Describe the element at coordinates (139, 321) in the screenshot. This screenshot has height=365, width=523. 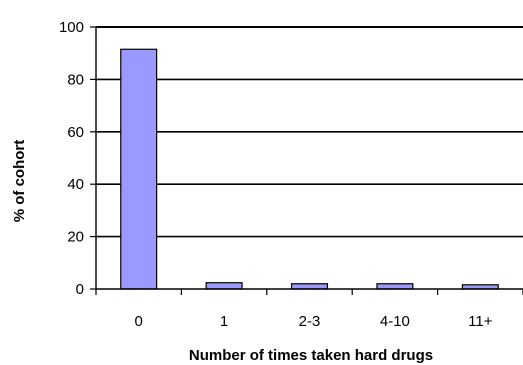
I see `x-tick-label: 0` at that location.